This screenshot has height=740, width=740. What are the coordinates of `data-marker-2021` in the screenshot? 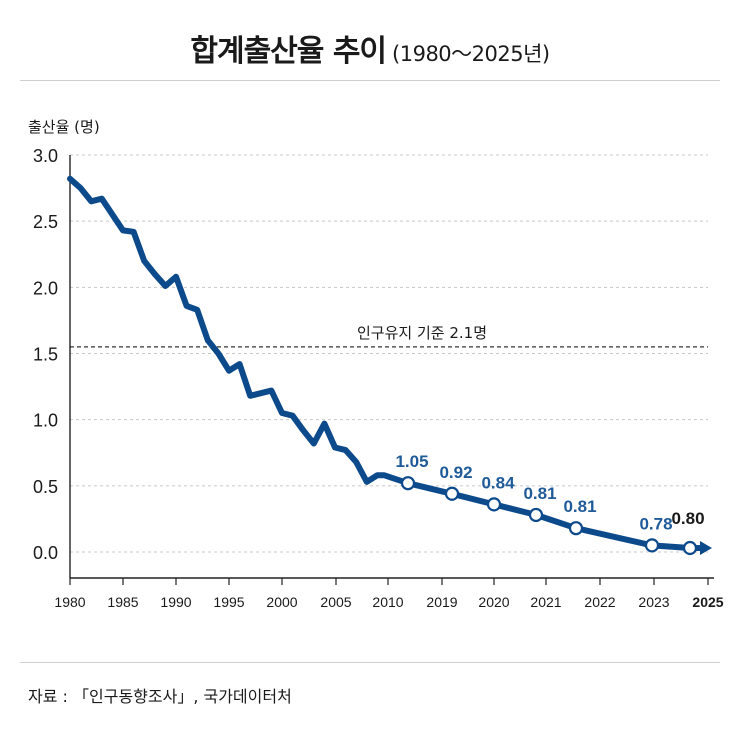 It's located at (536, 515).